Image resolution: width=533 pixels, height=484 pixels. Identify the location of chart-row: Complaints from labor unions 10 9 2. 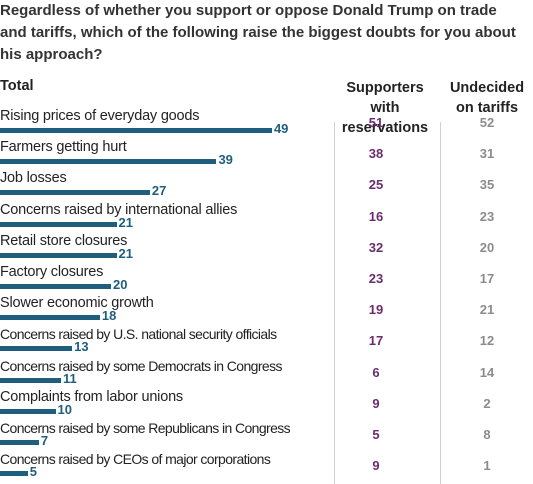
(266, 404).